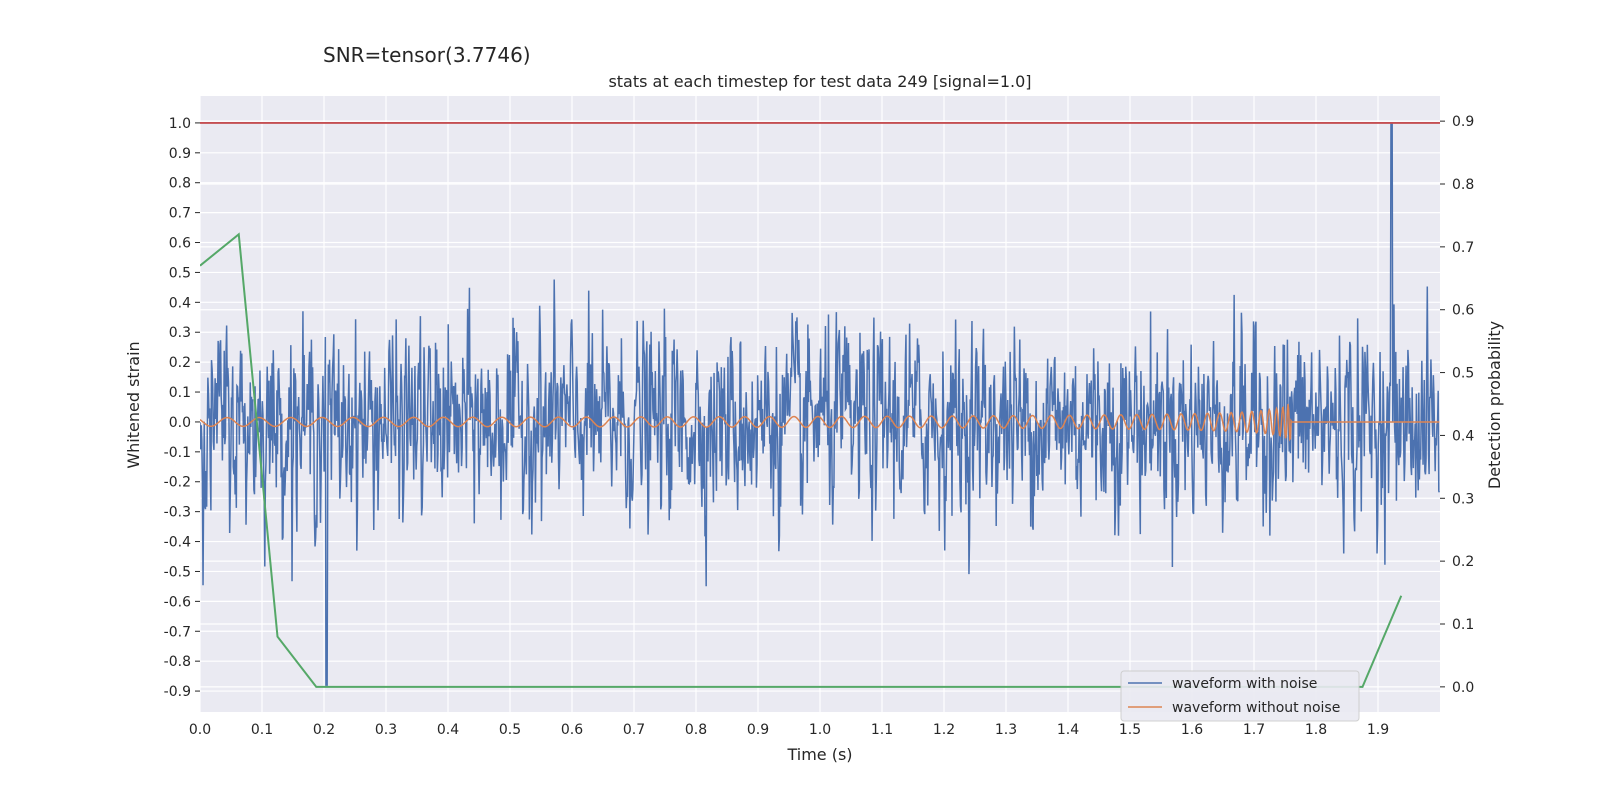 The height and width of the screenshot is (800, 1600). Describe the element at coordinates (324, 730) in the screenshot. I see `x-tick-label: 0.2` at that location.